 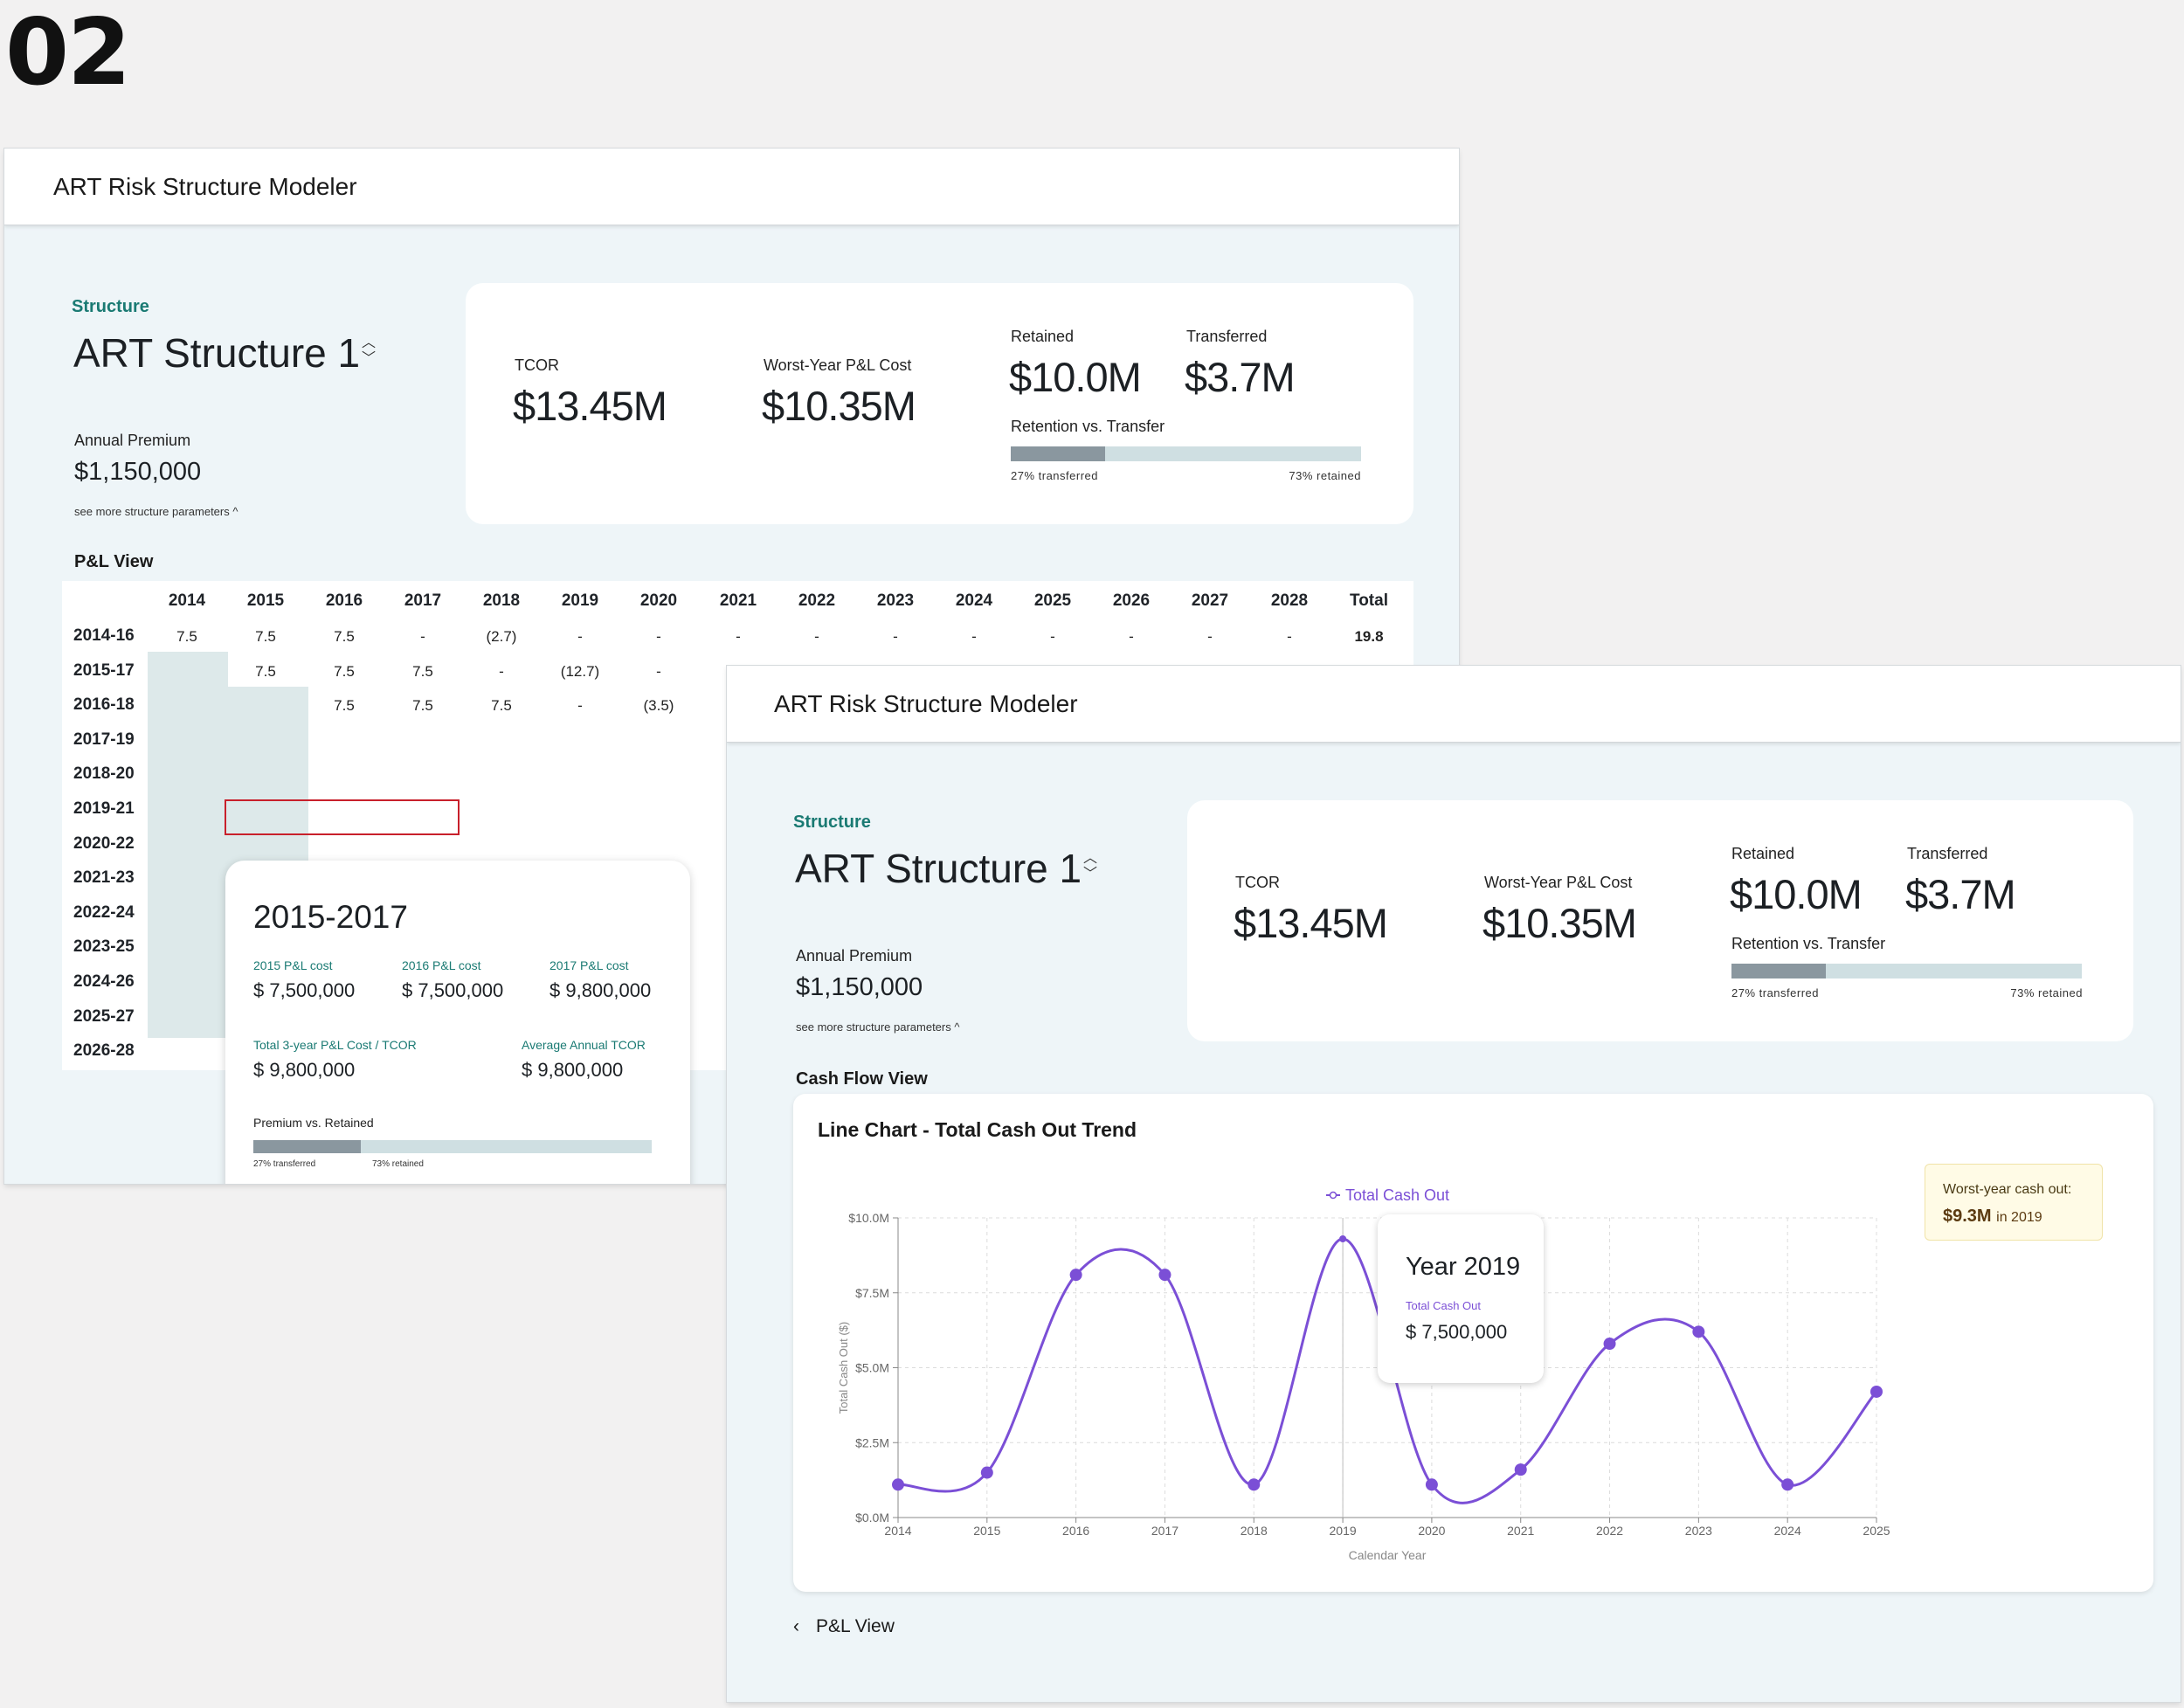 I want to click on column-header: 2015, so click(x=265, y=600).